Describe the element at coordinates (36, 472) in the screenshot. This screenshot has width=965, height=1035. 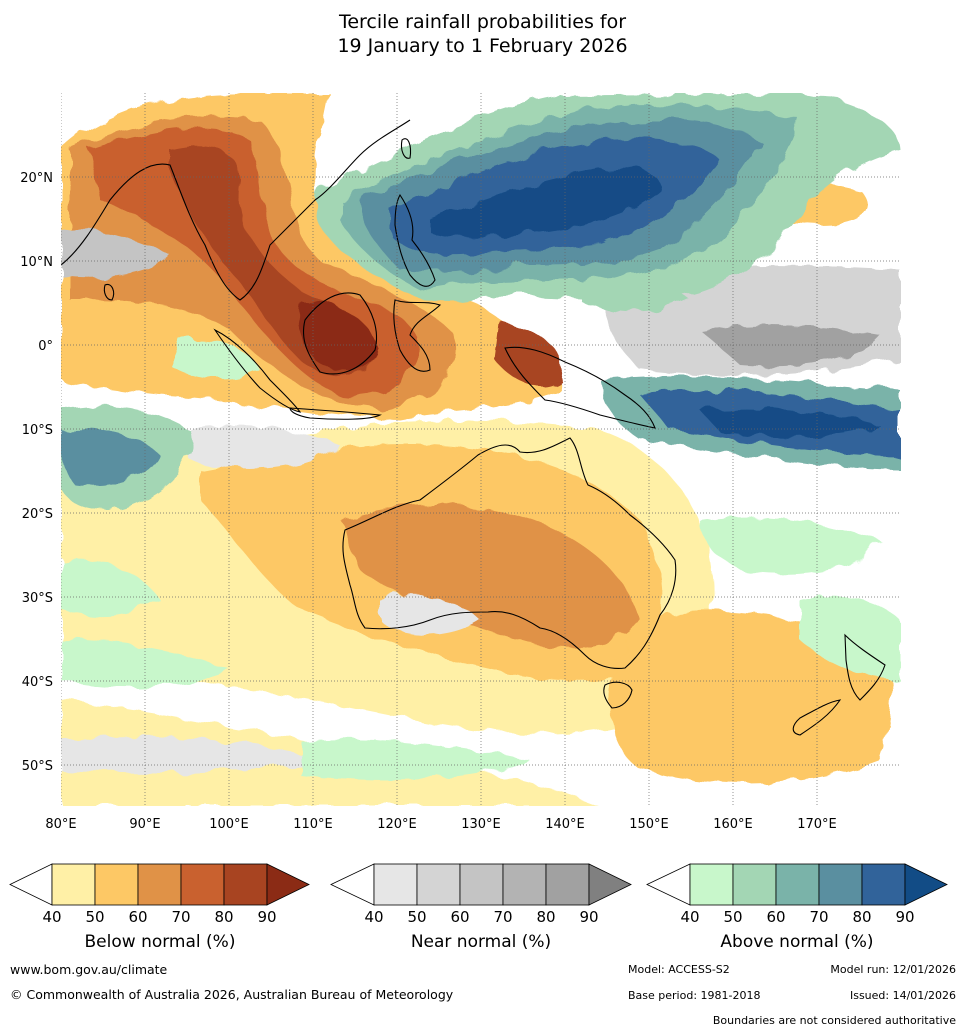
I see `latitude-labels: 20°N 10°N 0° 10°S 20°S 30°S 40°S 50°S` at that location.